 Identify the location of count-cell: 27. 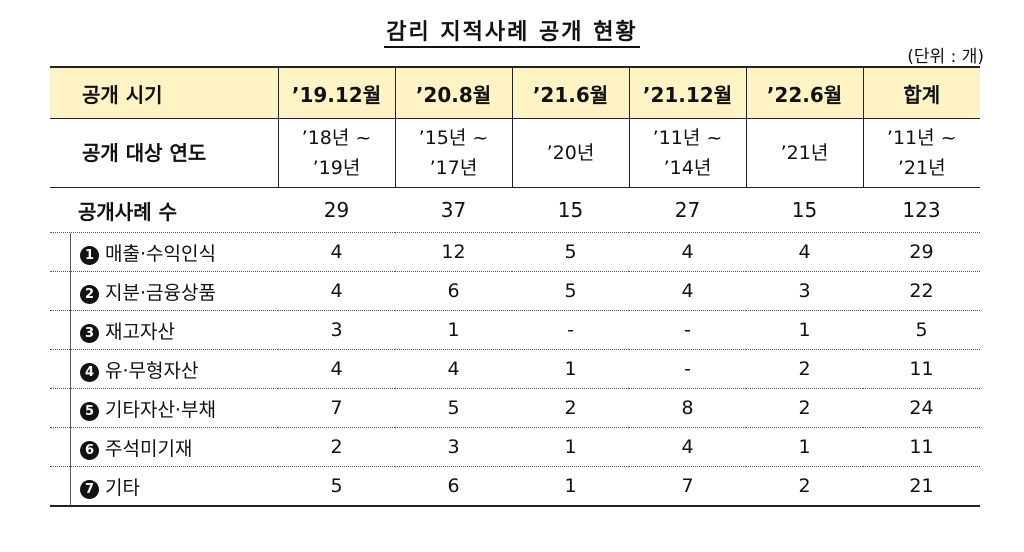
(687, 210).